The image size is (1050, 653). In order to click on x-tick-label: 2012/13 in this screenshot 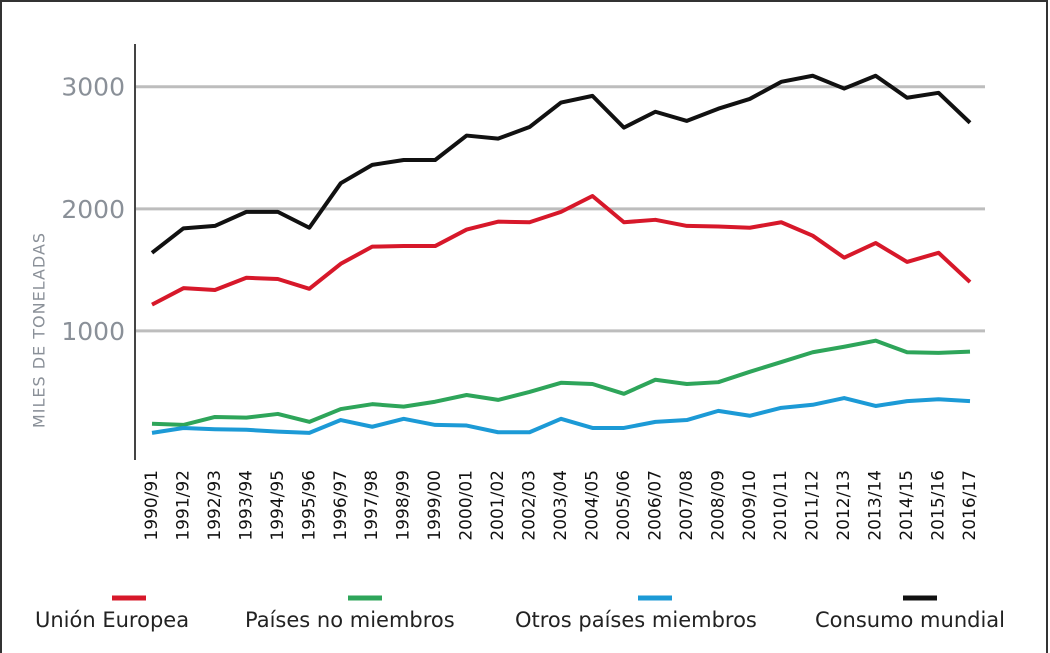, I will do `click(844, 505)`.